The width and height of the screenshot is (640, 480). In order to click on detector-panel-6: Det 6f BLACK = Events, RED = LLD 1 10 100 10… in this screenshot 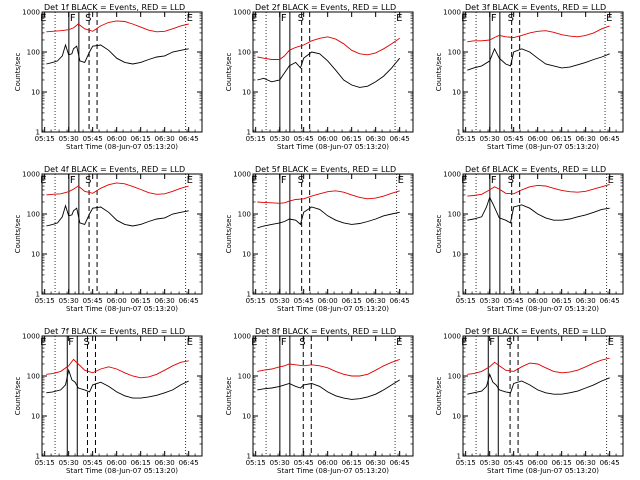, I will do `click(529, 239)`.